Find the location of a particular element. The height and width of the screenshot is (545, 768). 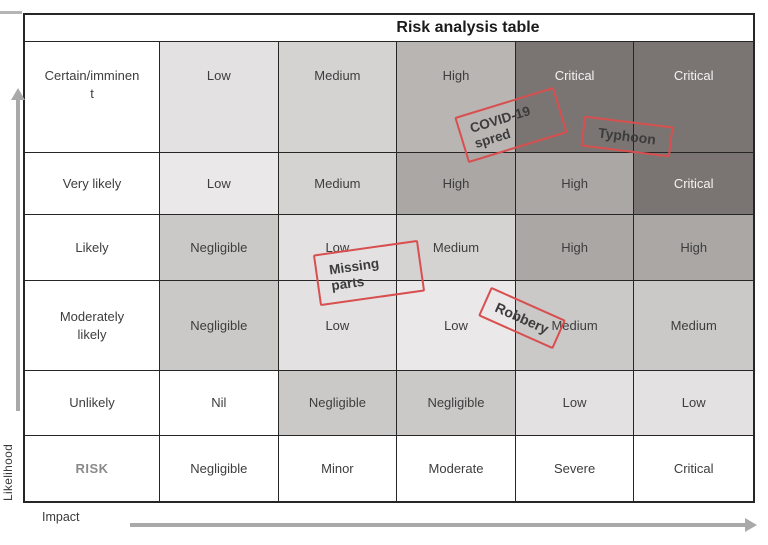

risk-corner-label: RISK is located at coordinates (92, 468).